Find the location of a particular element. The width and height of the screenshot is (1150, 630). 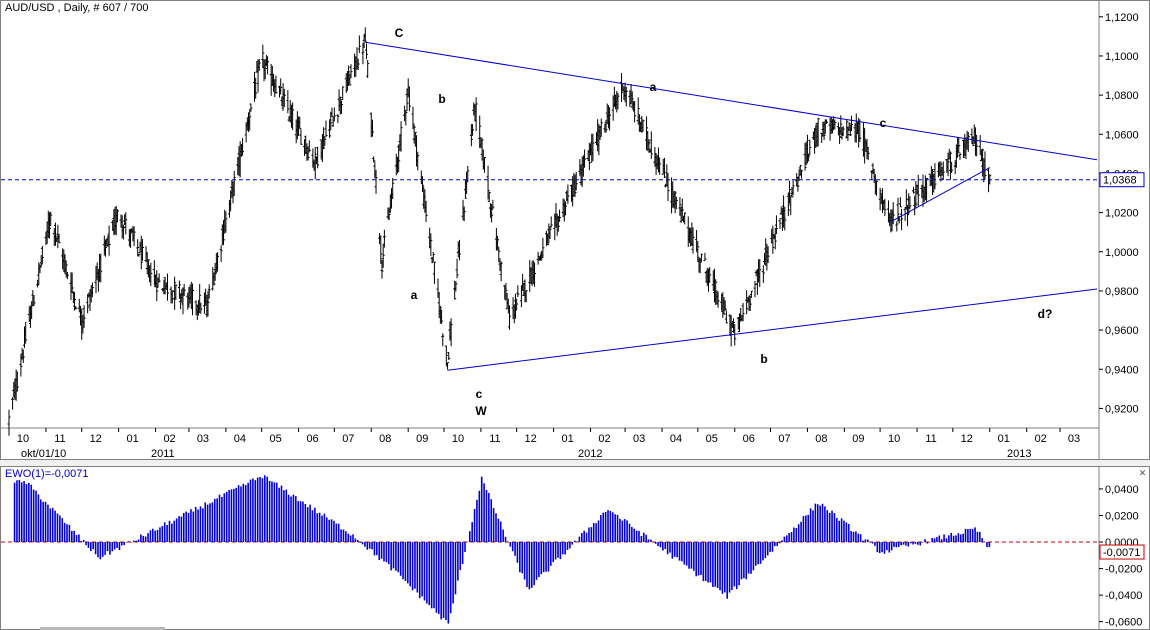

close-pane-icon: ✕ is located at coordinates (1142, 473).